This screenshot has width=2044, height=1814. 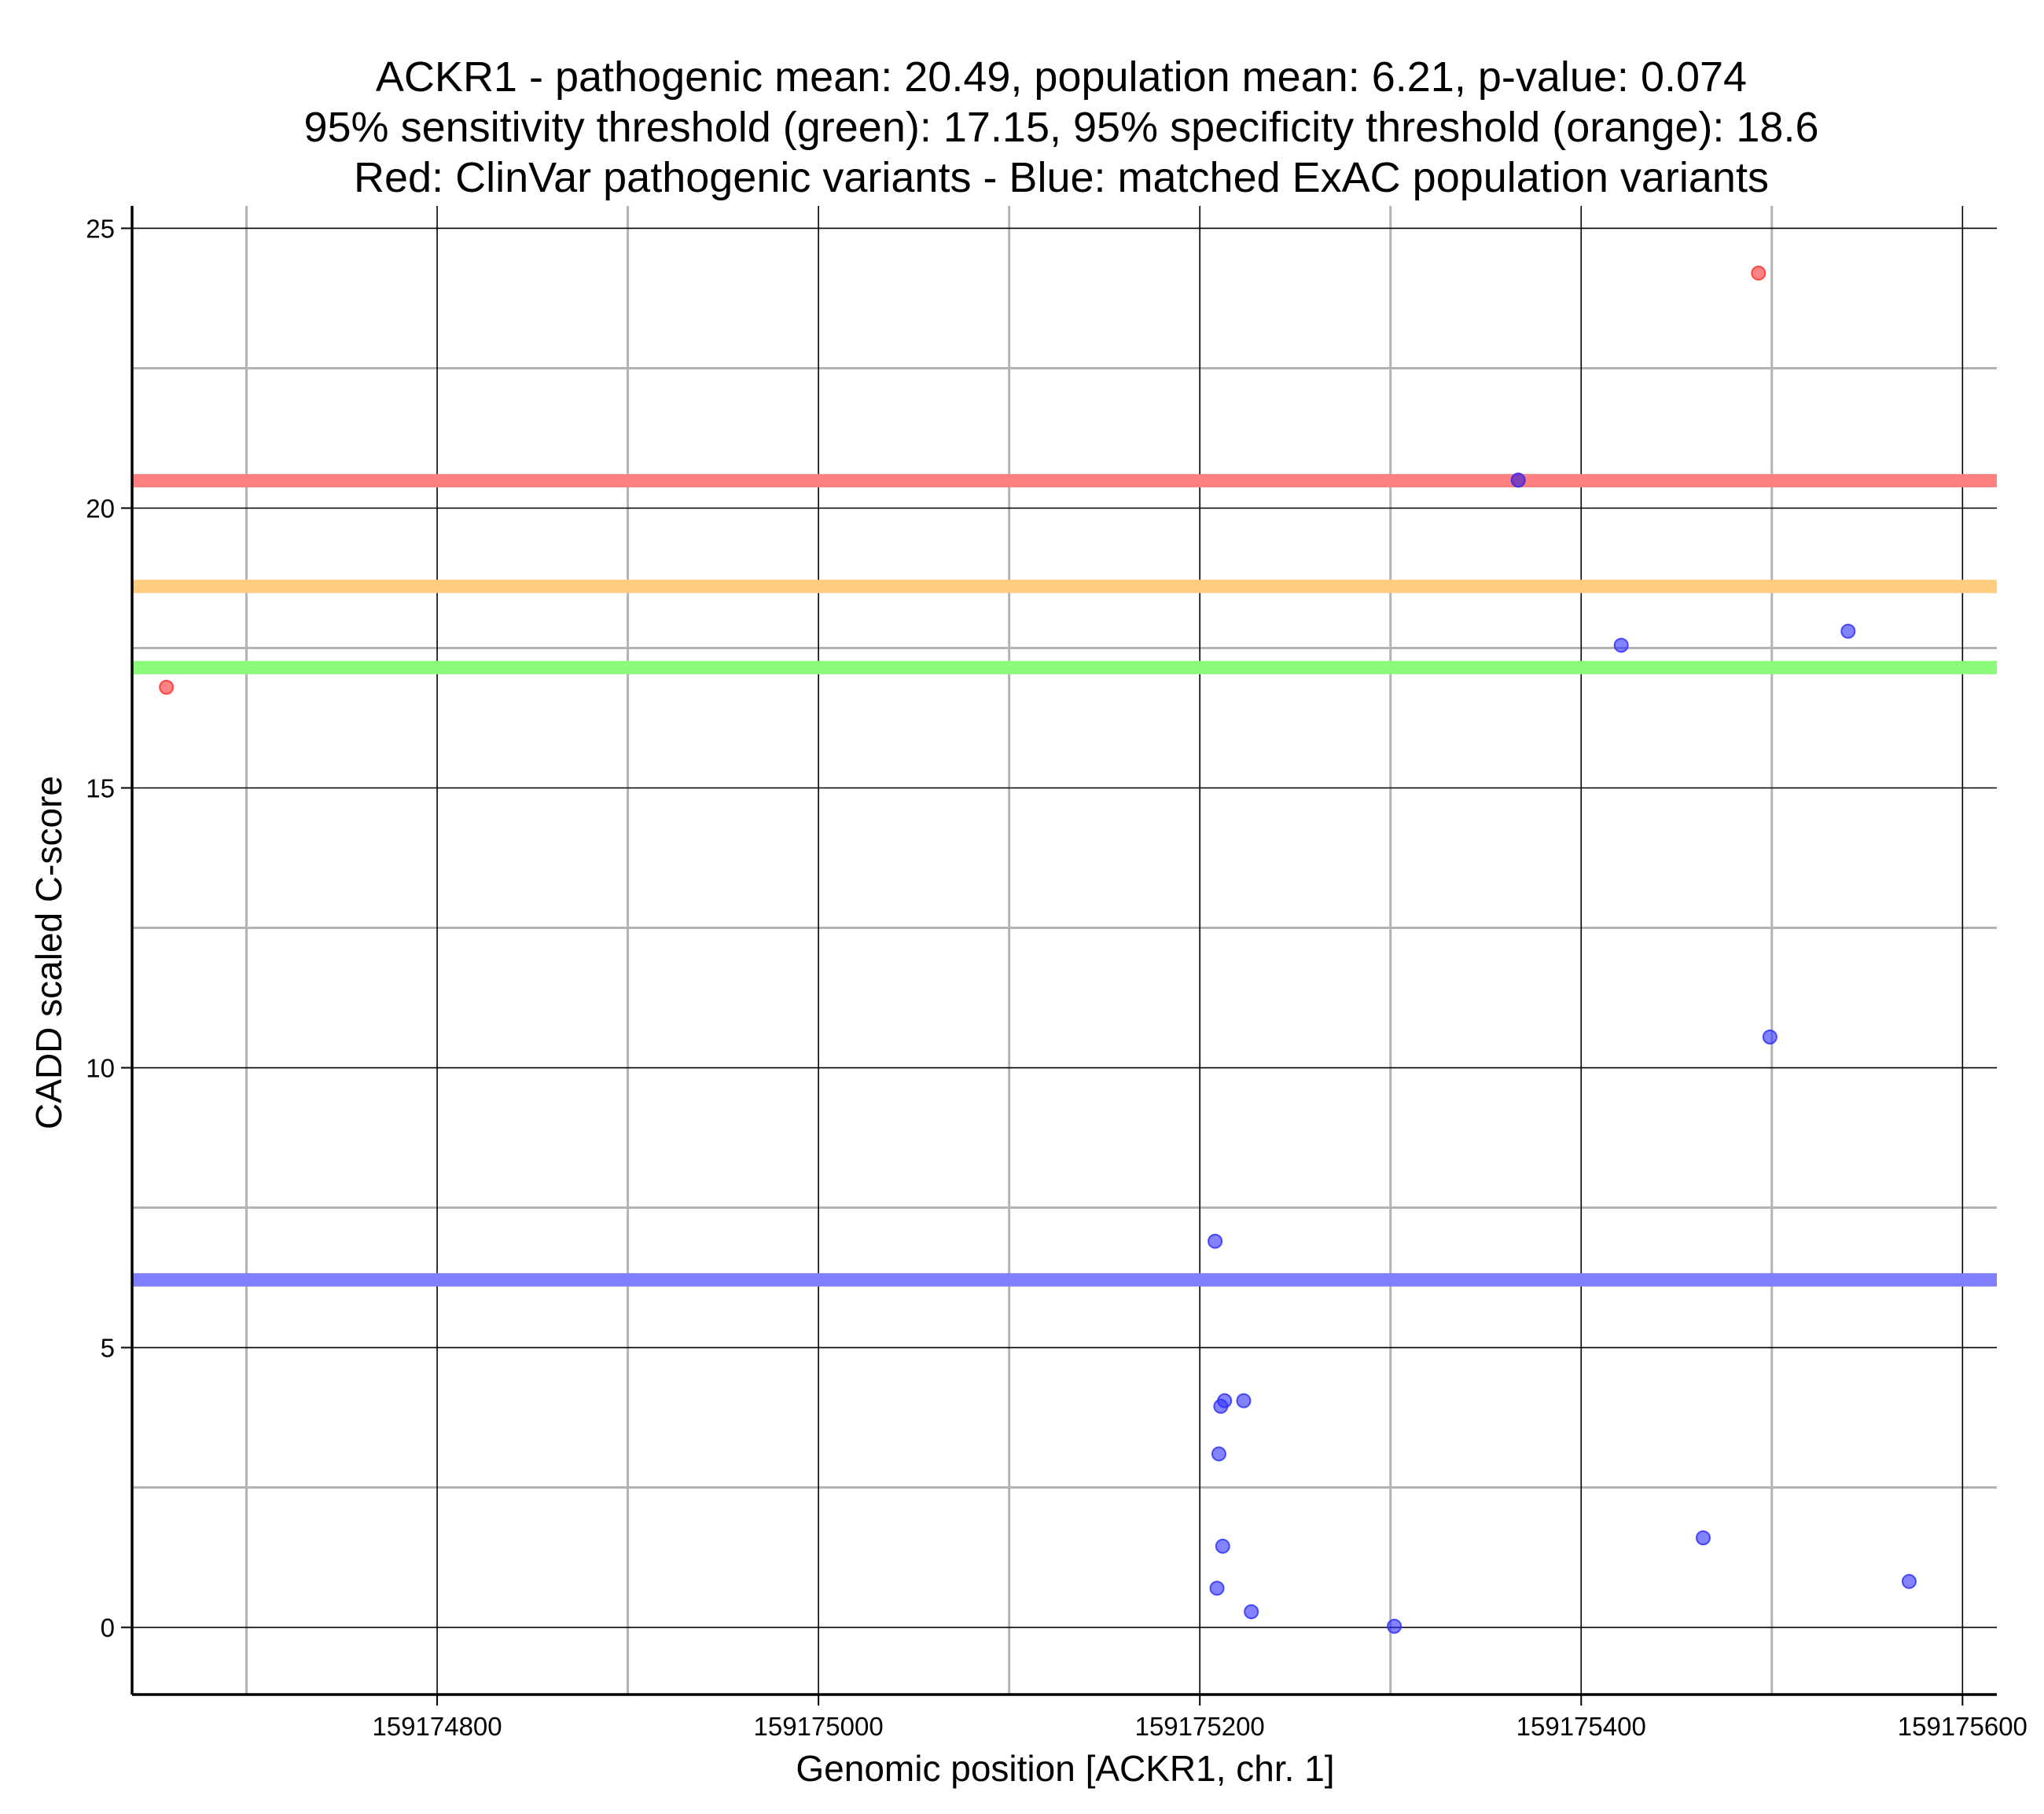 What do you see at coordinates (1581, 1726) in the screenshot?
I see `x-tick-label: 159175400` at bounding box center [1581, 1726].